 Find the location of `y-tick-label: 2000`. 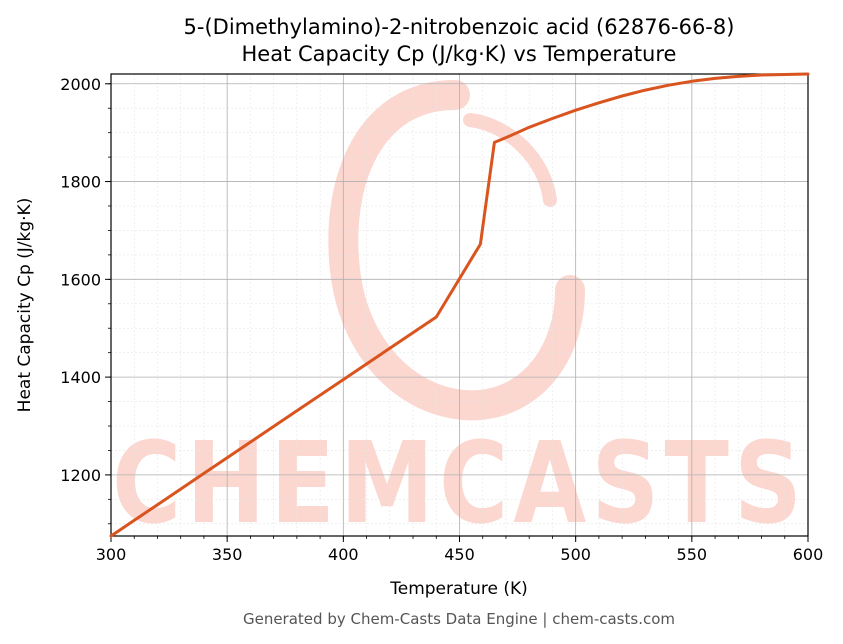

y-tick-label: 2000 is located at coordinates (80, 84).